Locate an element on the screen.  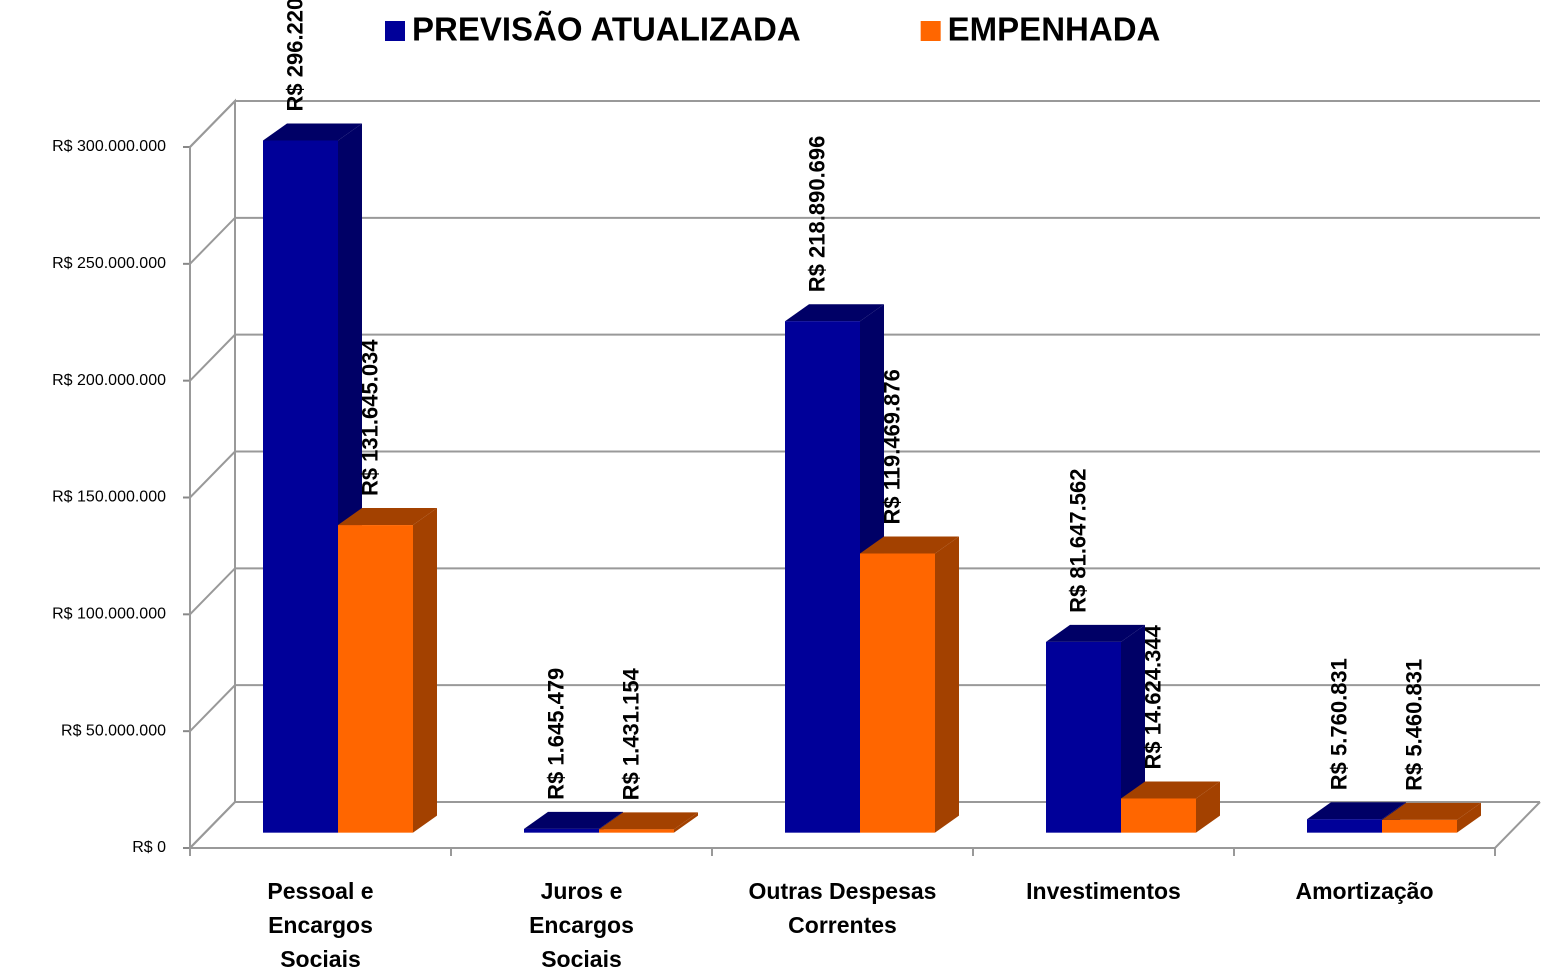
value-label: R$ 5.760.831 is located at coordinates (1338, 724).